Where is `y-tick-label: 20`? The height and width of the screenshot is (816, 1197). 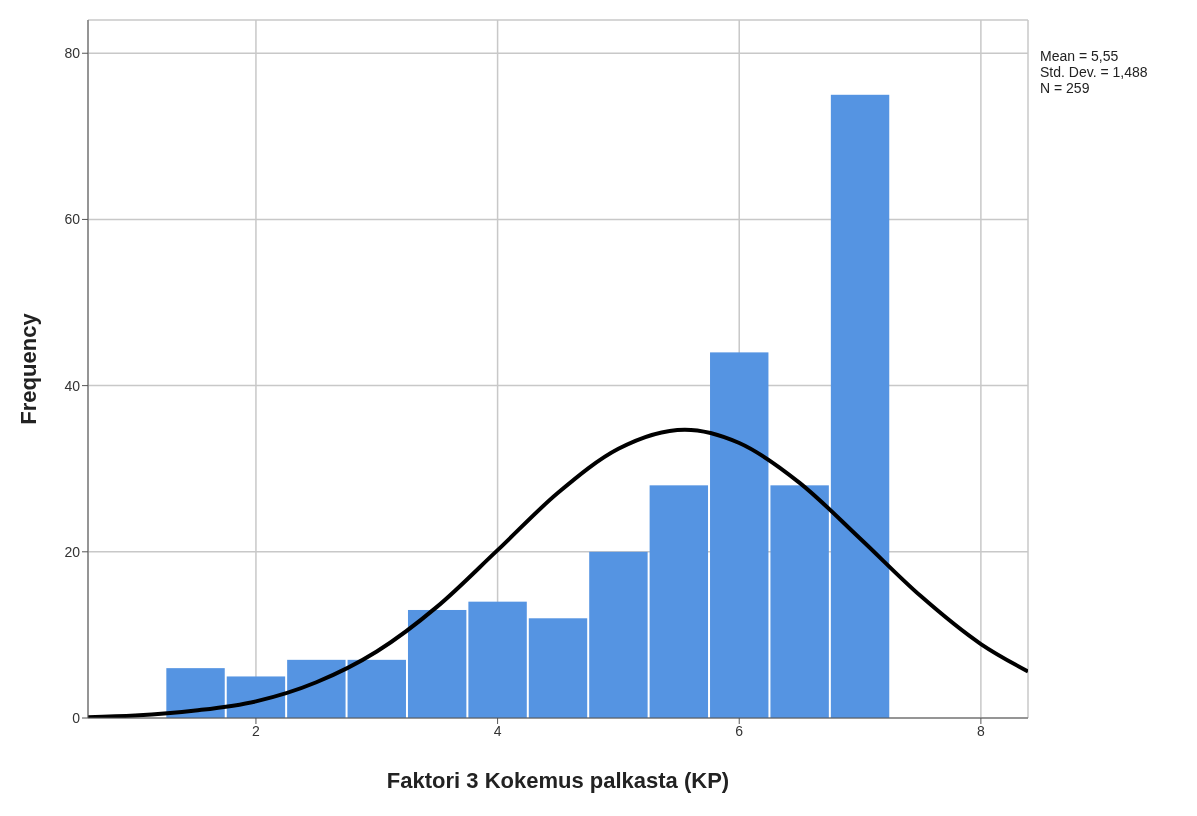
y-tick-label: 20 is located at coordinates (72, 551).